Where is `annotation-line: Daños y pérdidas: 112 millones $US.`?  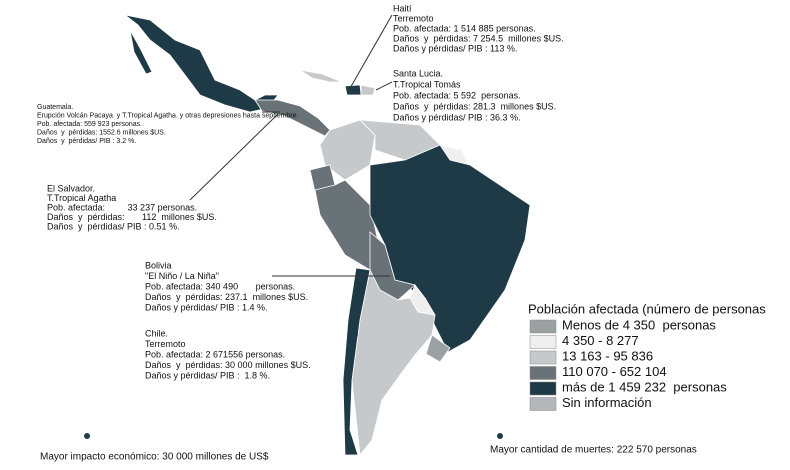
annotation-line: Daños y pérdidas: 112 millones $US. is located at coordinates (132, 217).